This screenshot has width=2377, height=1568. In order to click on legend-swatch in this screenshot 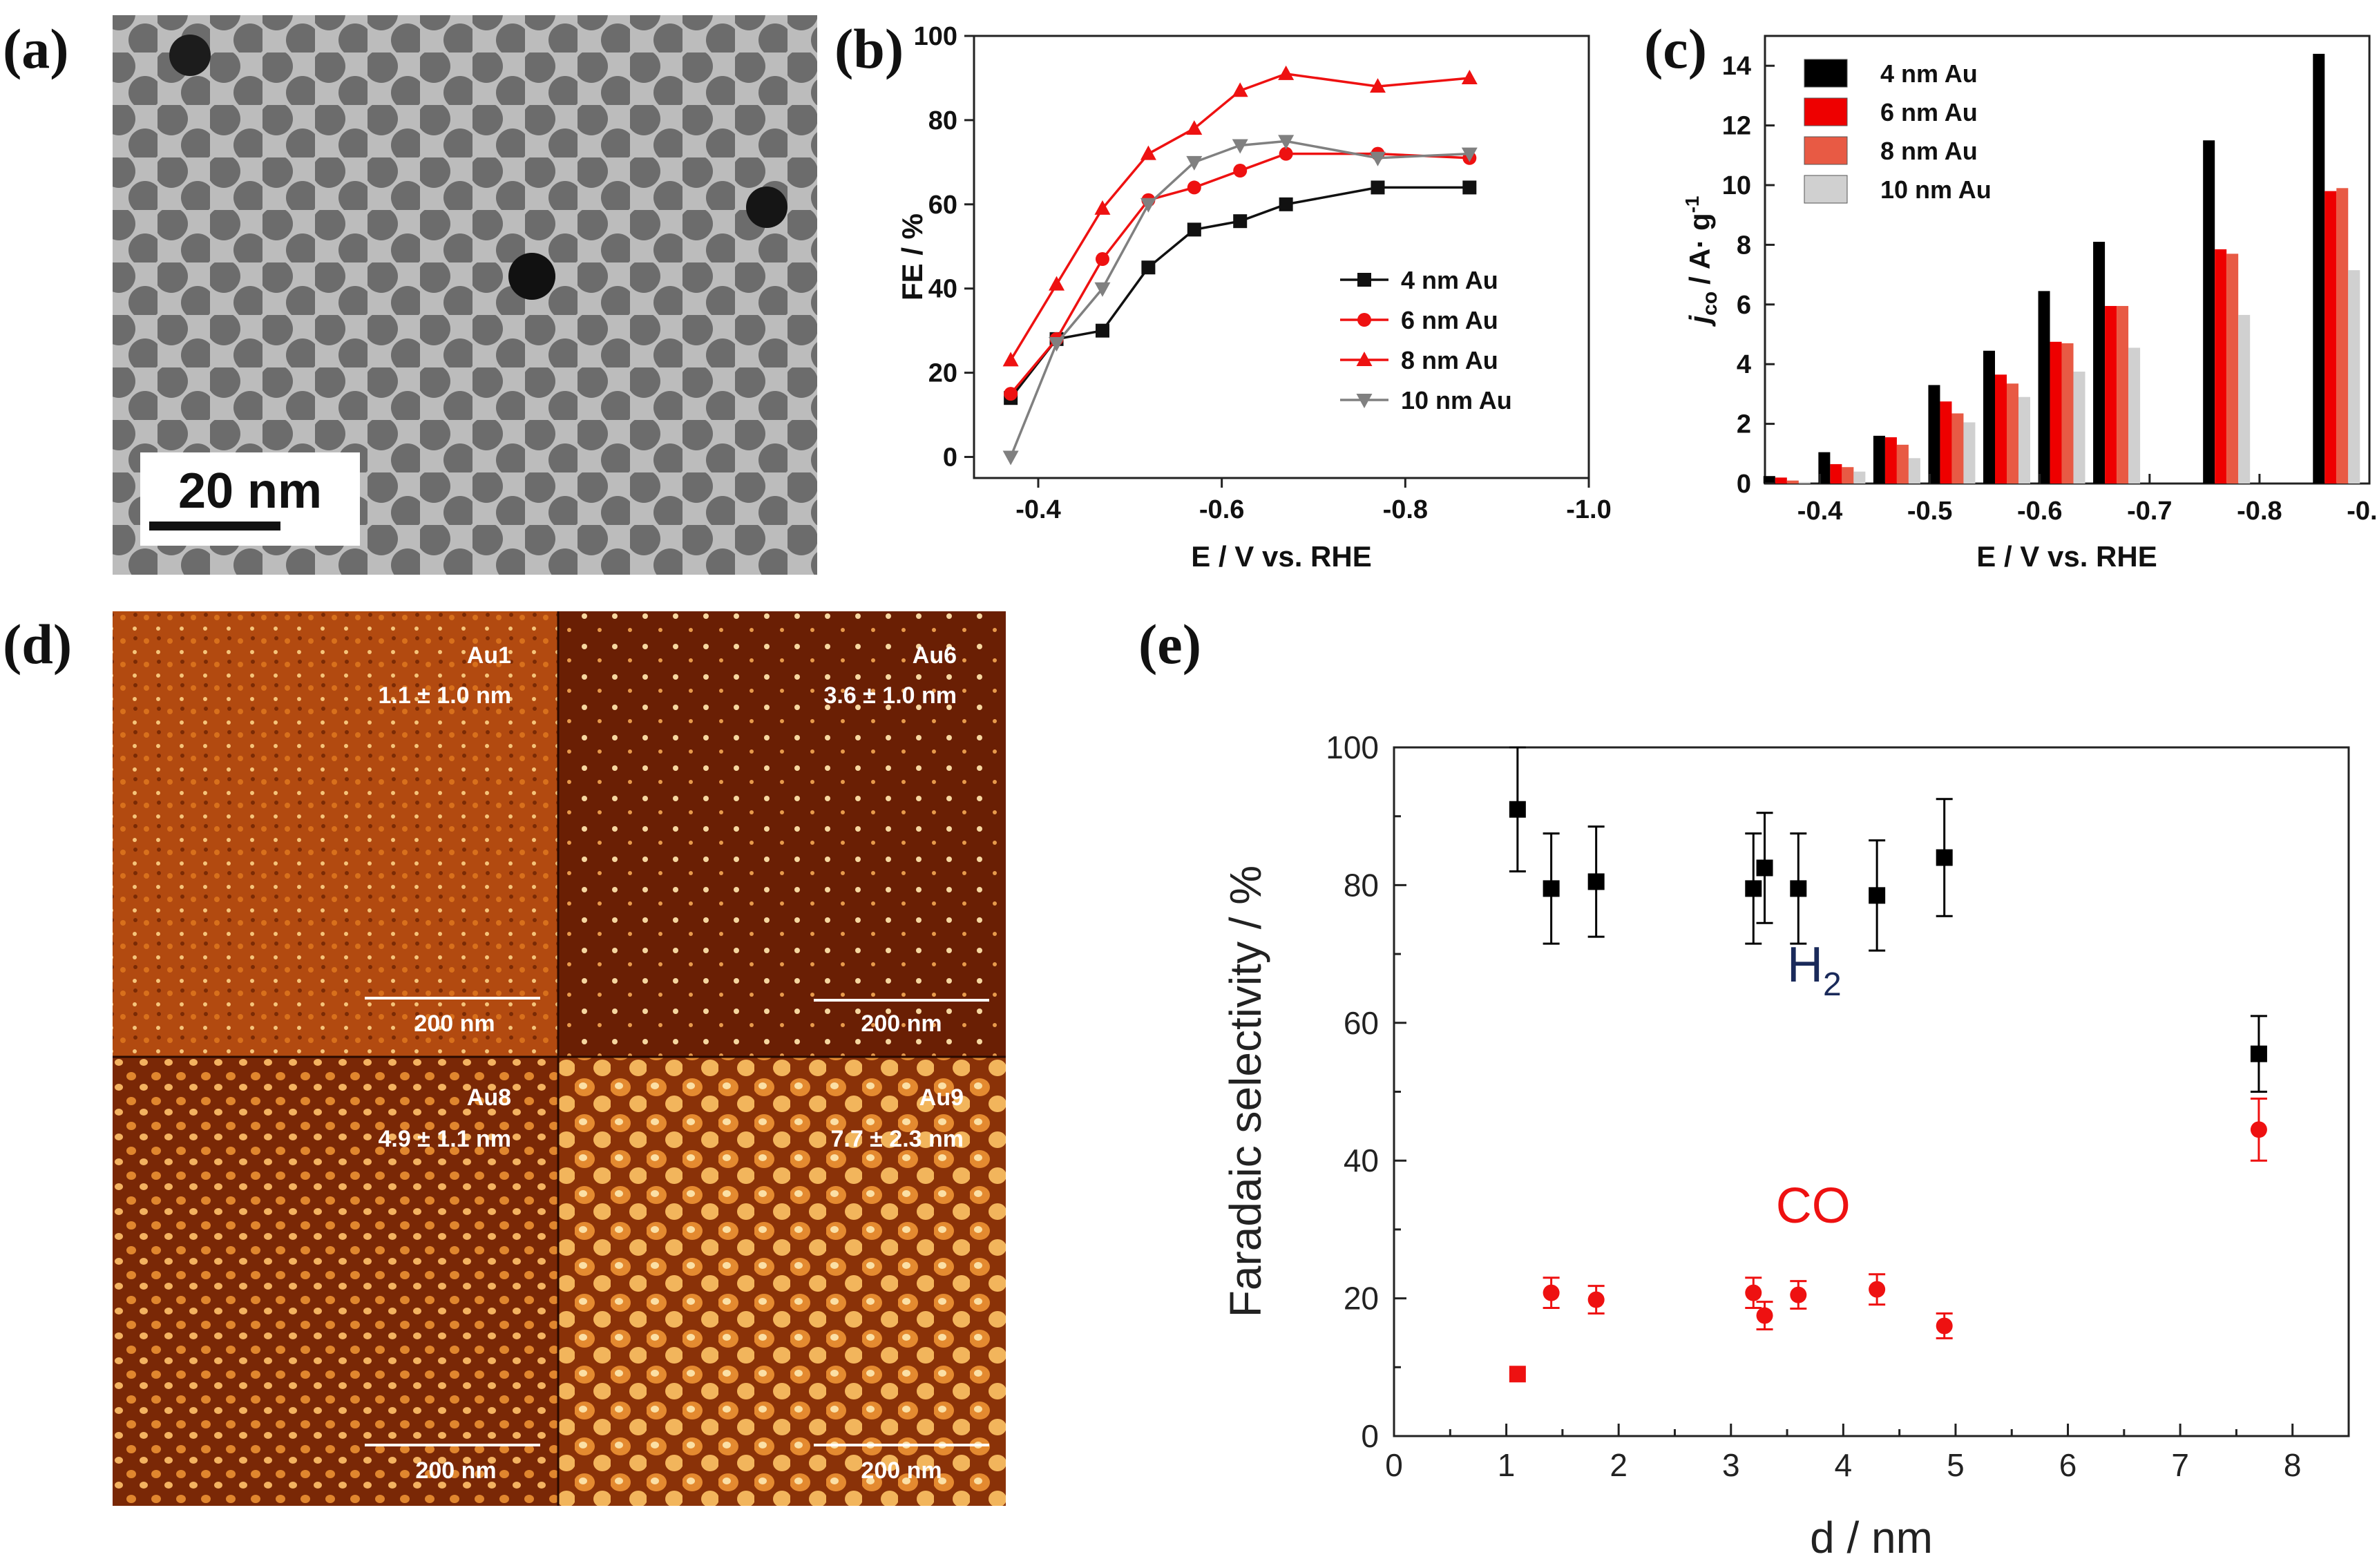, I will do `click(1826, 73)`.